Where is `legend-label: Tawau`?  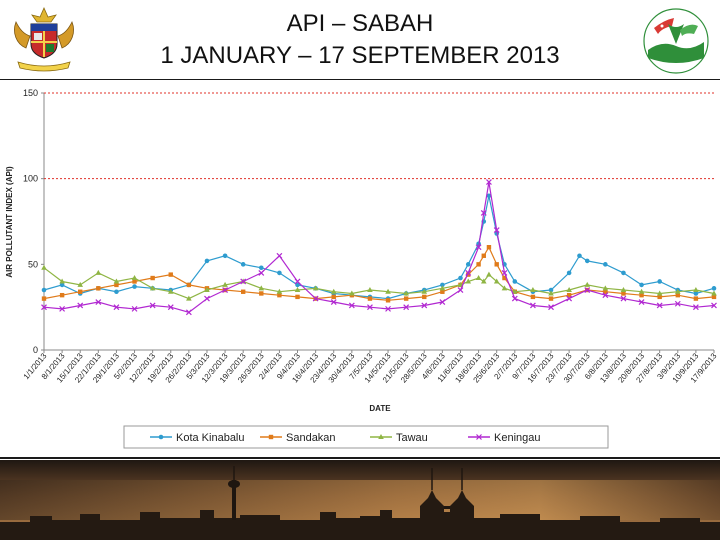 legend-label: Tawau is located at coordinates (412, 438).